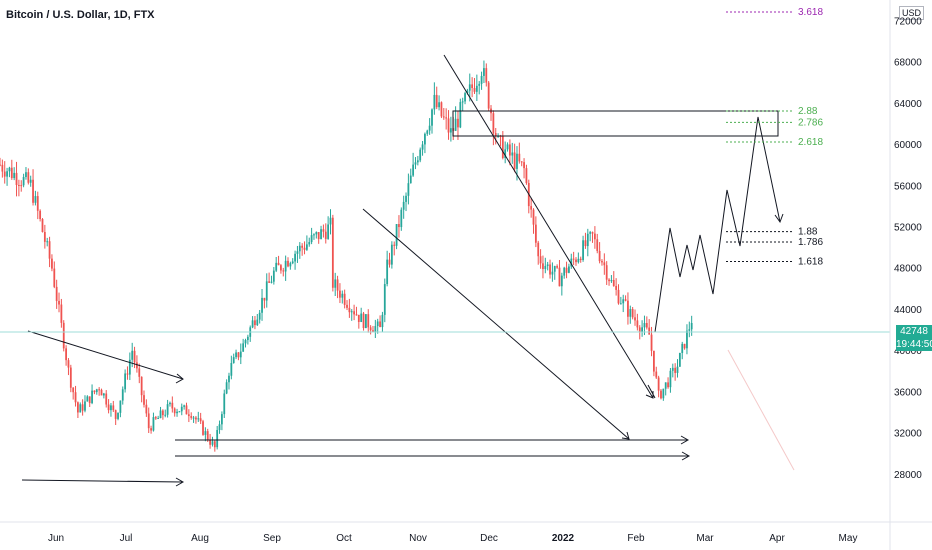  I want to click on y-tick-label: 68000, so click(908, 63).